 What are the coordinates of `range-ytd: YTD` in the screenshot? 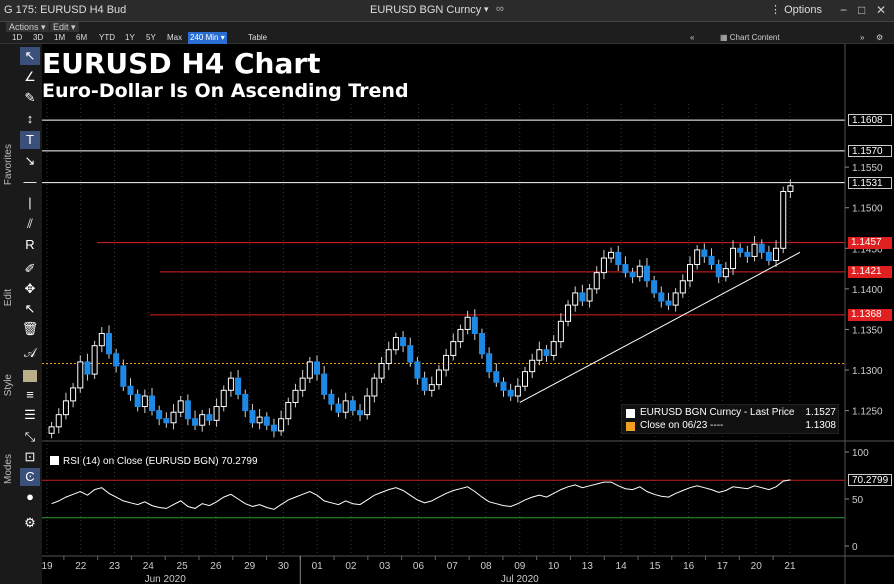 It's located at (107, 37).